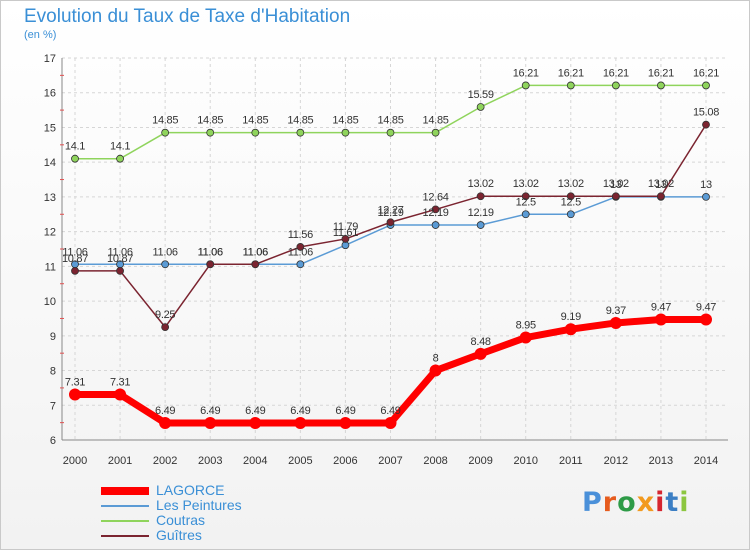  What do you see at coordinates (345, 233) in the screenshot?
I see `data-label: 11.61` at bounding box center [345, 233].